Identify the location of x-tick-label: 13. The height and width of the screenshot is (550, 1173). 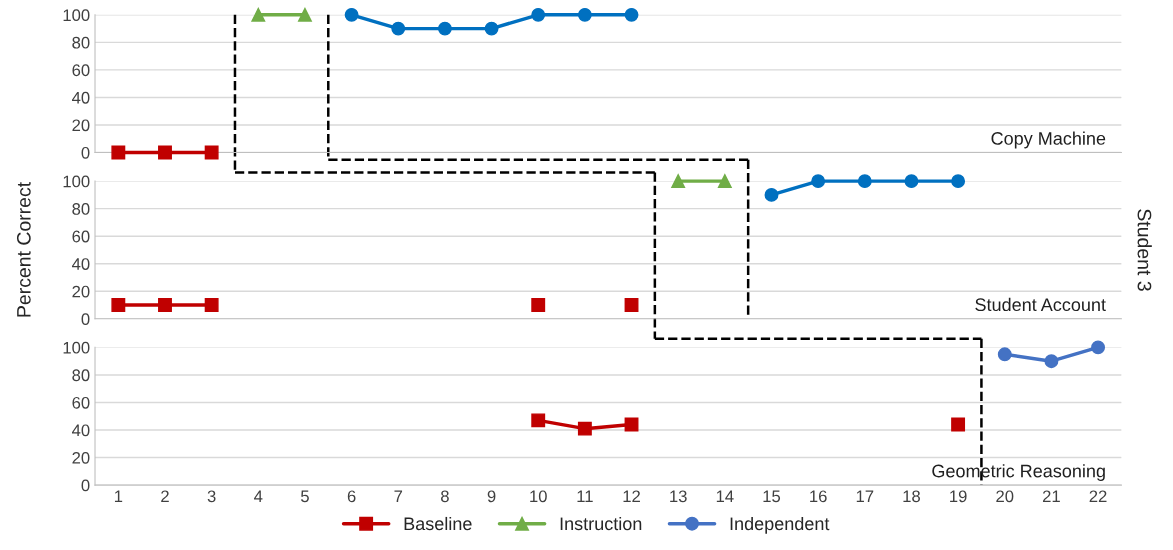
(678, 496).